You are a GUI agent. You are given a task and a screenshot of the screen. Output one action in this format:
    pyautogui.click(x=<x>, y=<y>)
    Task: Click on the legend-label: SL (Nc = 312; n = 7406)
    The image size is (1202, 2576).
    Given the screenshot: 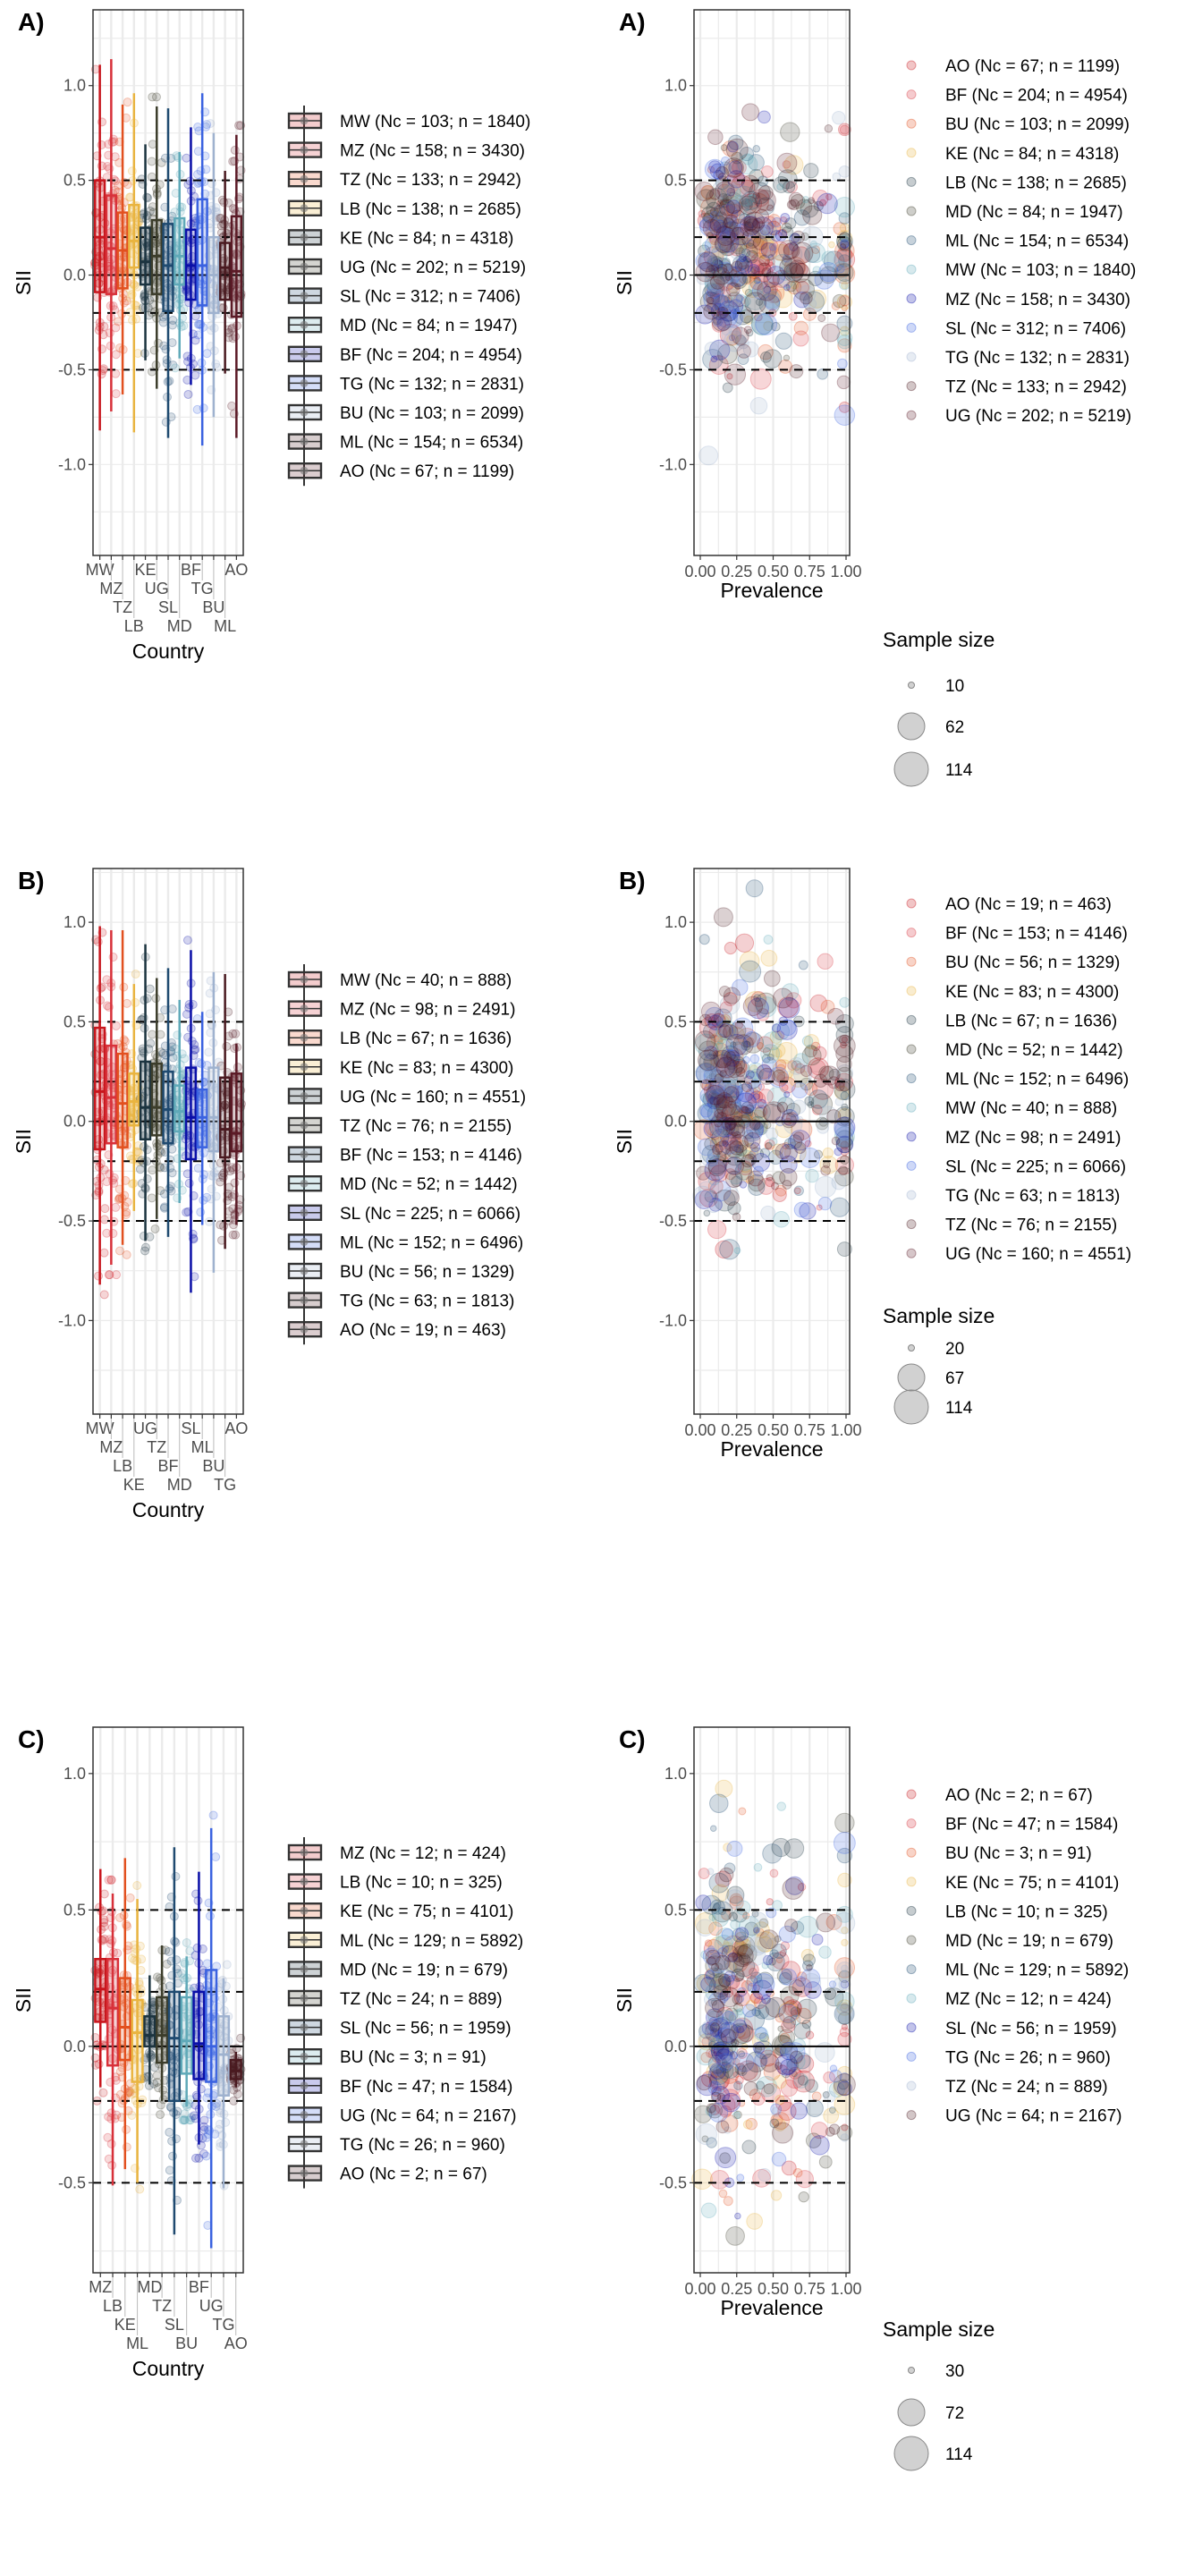 What is the action you would take?
    pyautogui.click(x=430, y=297)
    